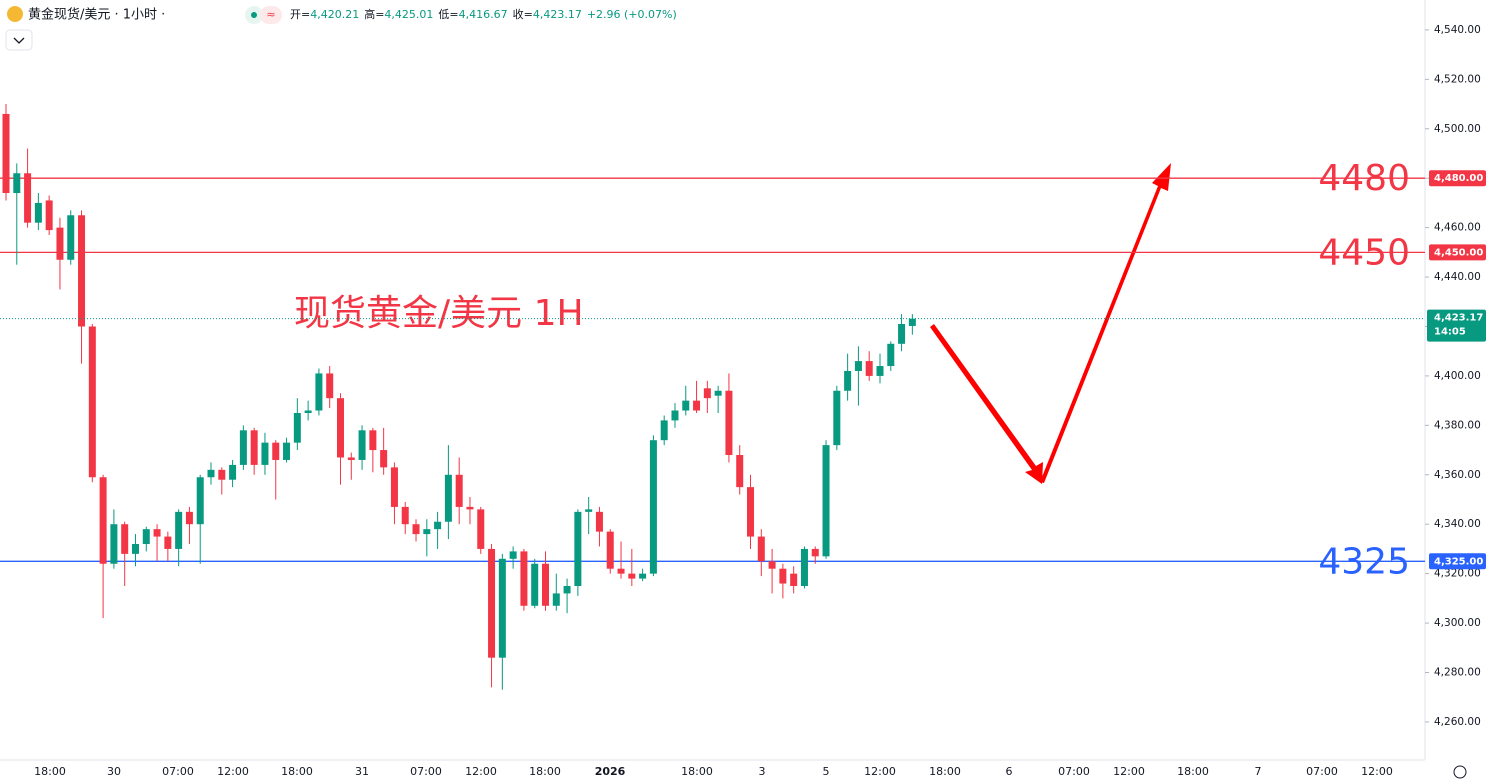 Image resolution: width=1489 pixels, height=784 pixels. I want to click on ohlc-label: 高=, so click(374, 14).